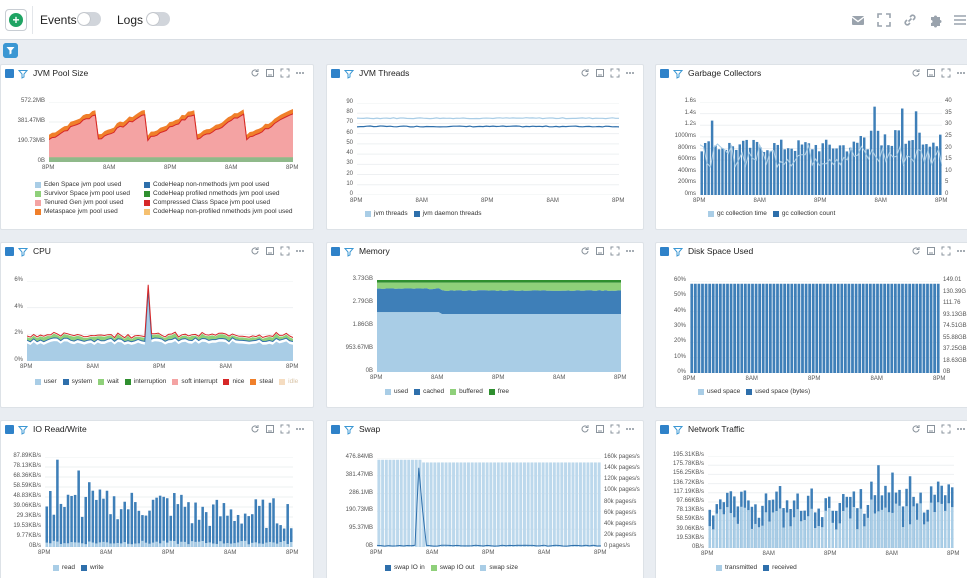 The width and height of the screenshot is (967, 578). I want to click on events-toggle, so click(89, 19).